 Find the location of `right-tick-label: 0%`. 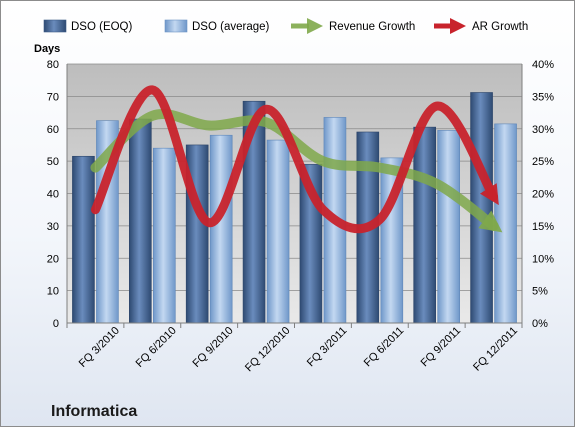

right-tick-label: 0% is located at coordinates (540, 324).